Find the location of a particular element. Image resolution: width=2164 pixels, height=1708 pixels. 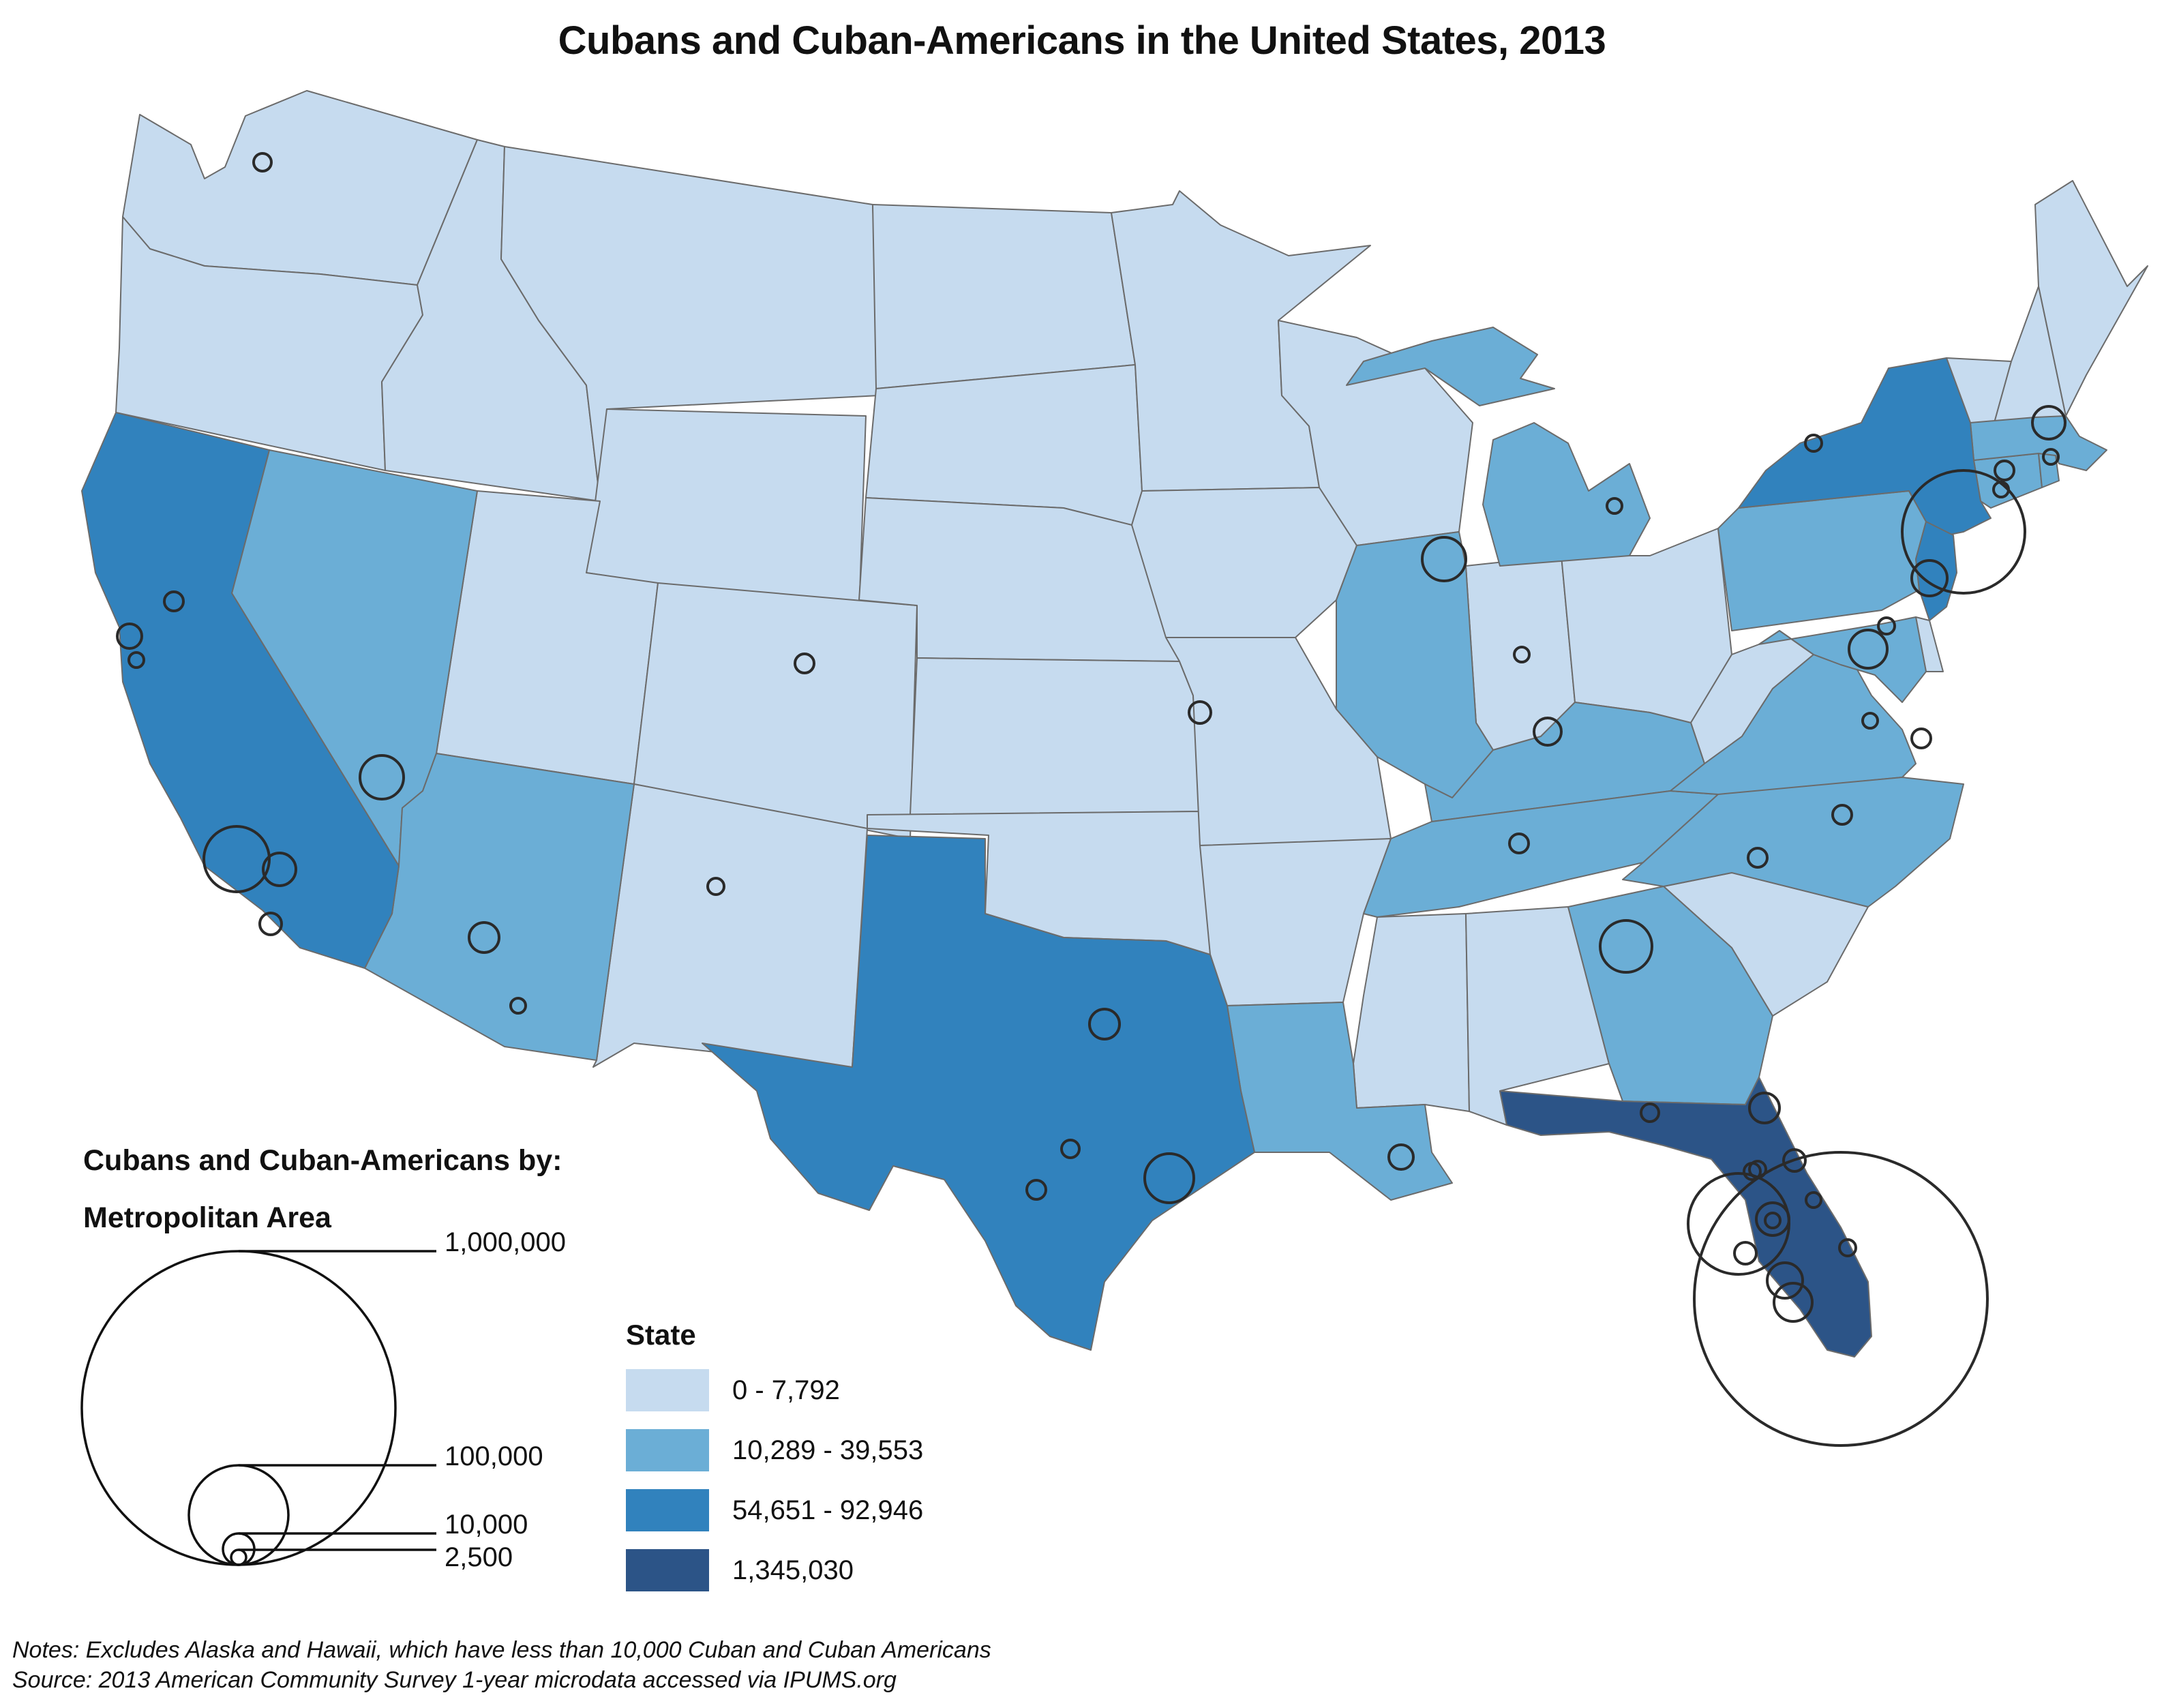

metro-circle-atlanta is located at coordinates (1626, 946).